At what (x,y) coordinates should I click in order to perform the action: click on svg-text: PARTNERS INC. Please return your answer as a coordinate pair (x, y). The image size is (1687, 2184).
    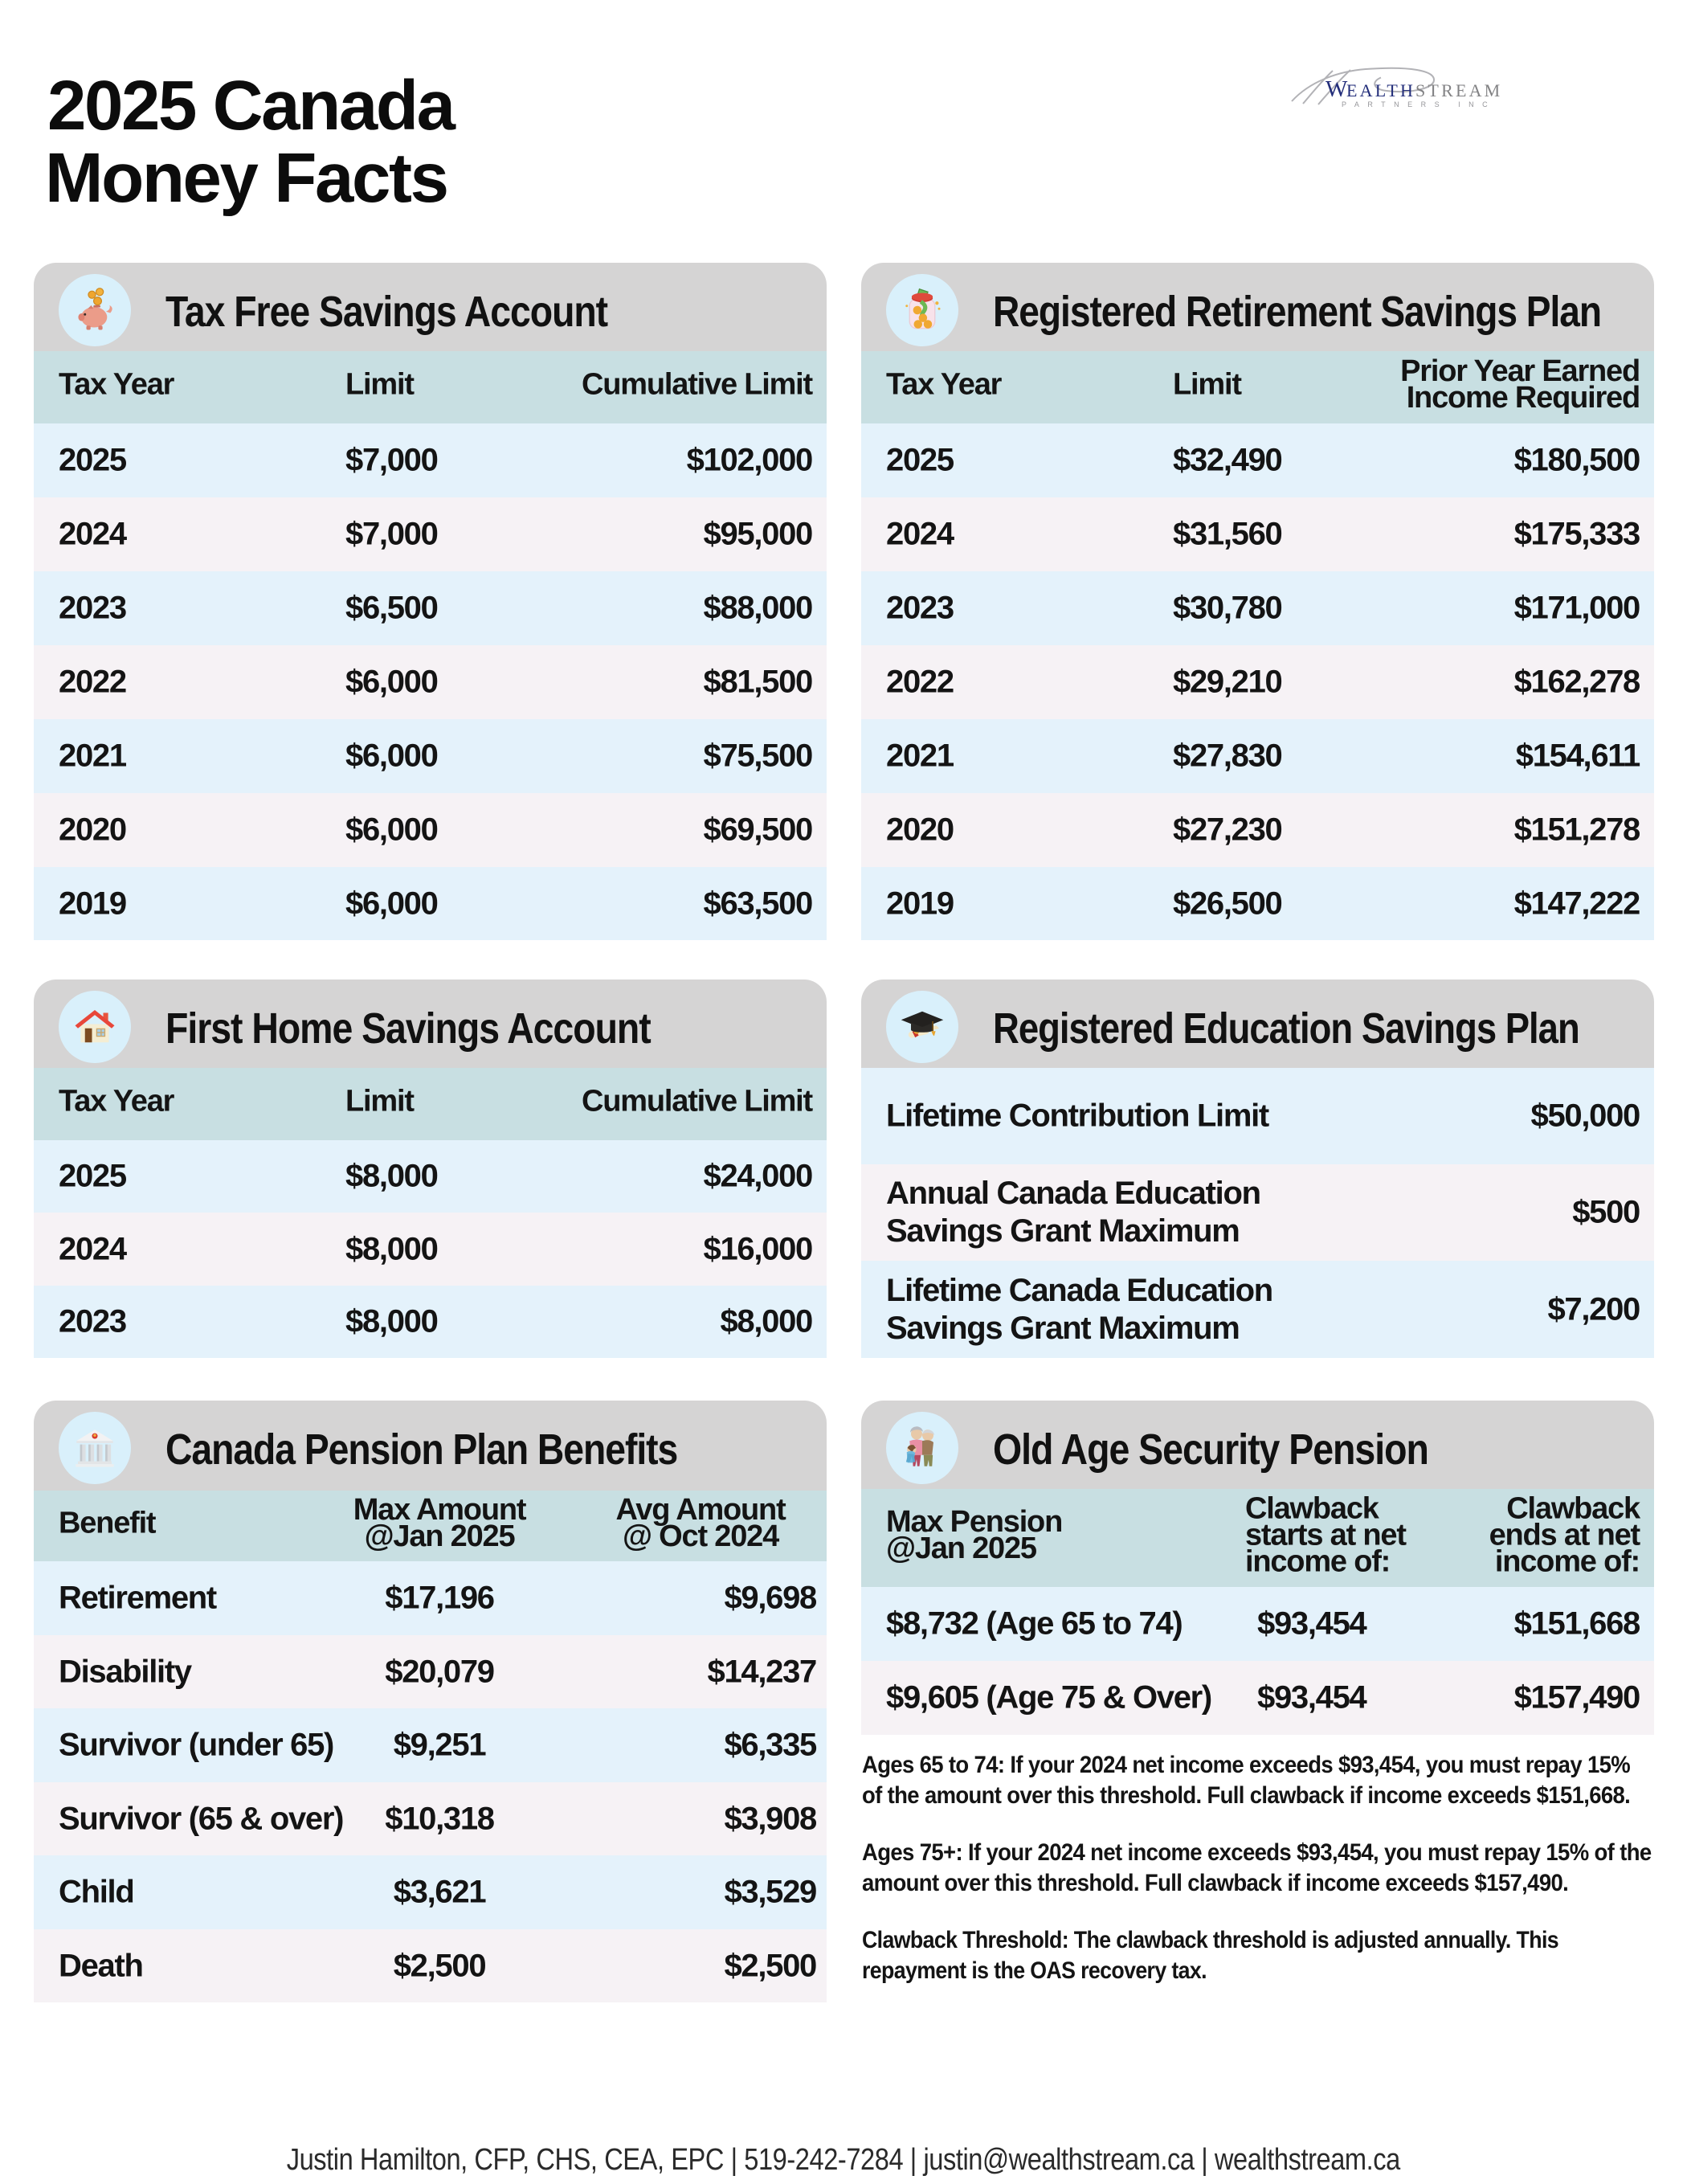
    Looking at the image, I should click on (1419, 104).